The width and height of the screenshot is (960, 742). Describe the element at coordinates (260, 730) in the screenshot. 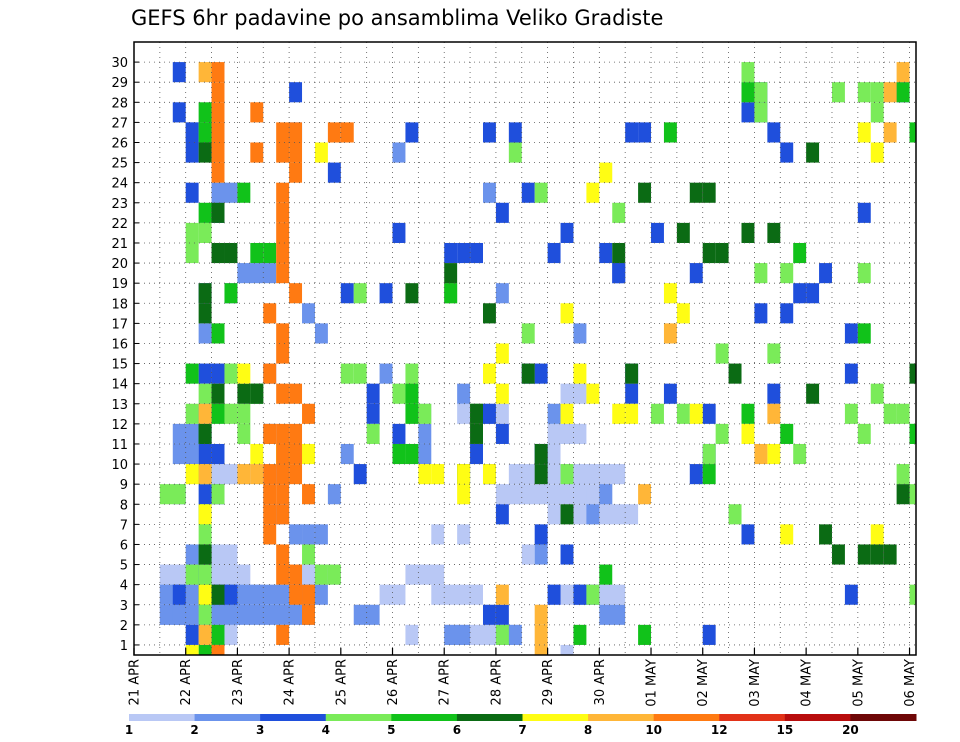

I see `colorbar-label: 3` at that location.